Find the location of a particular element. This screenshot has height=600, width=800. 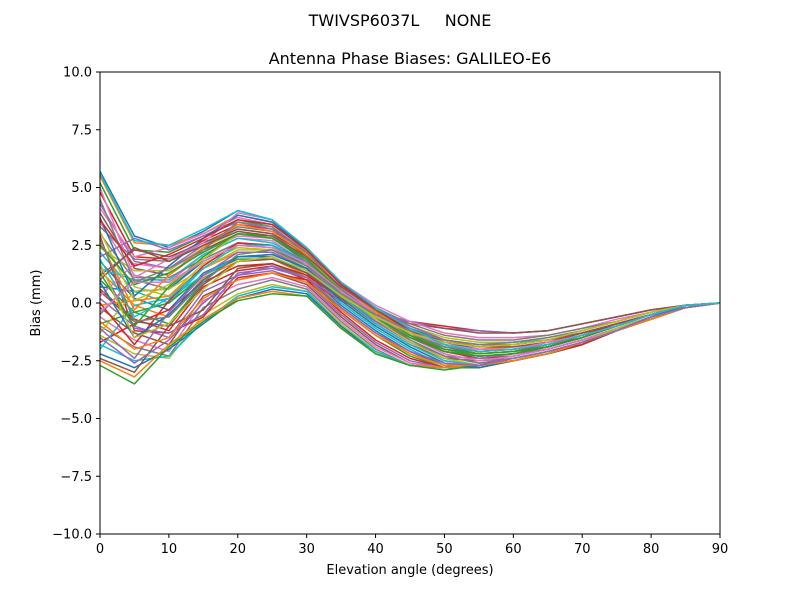

x-tick-label: 10 is located at coordinates (169, 549).